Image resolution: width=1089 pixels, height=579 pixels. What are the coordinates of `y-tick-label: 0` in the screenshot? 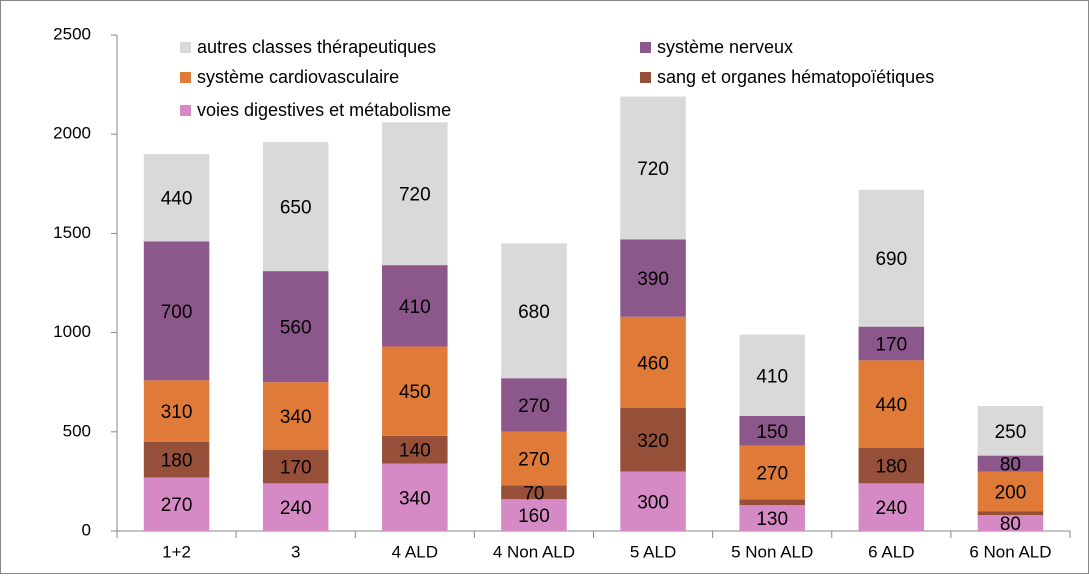 It's located at (86, 529).